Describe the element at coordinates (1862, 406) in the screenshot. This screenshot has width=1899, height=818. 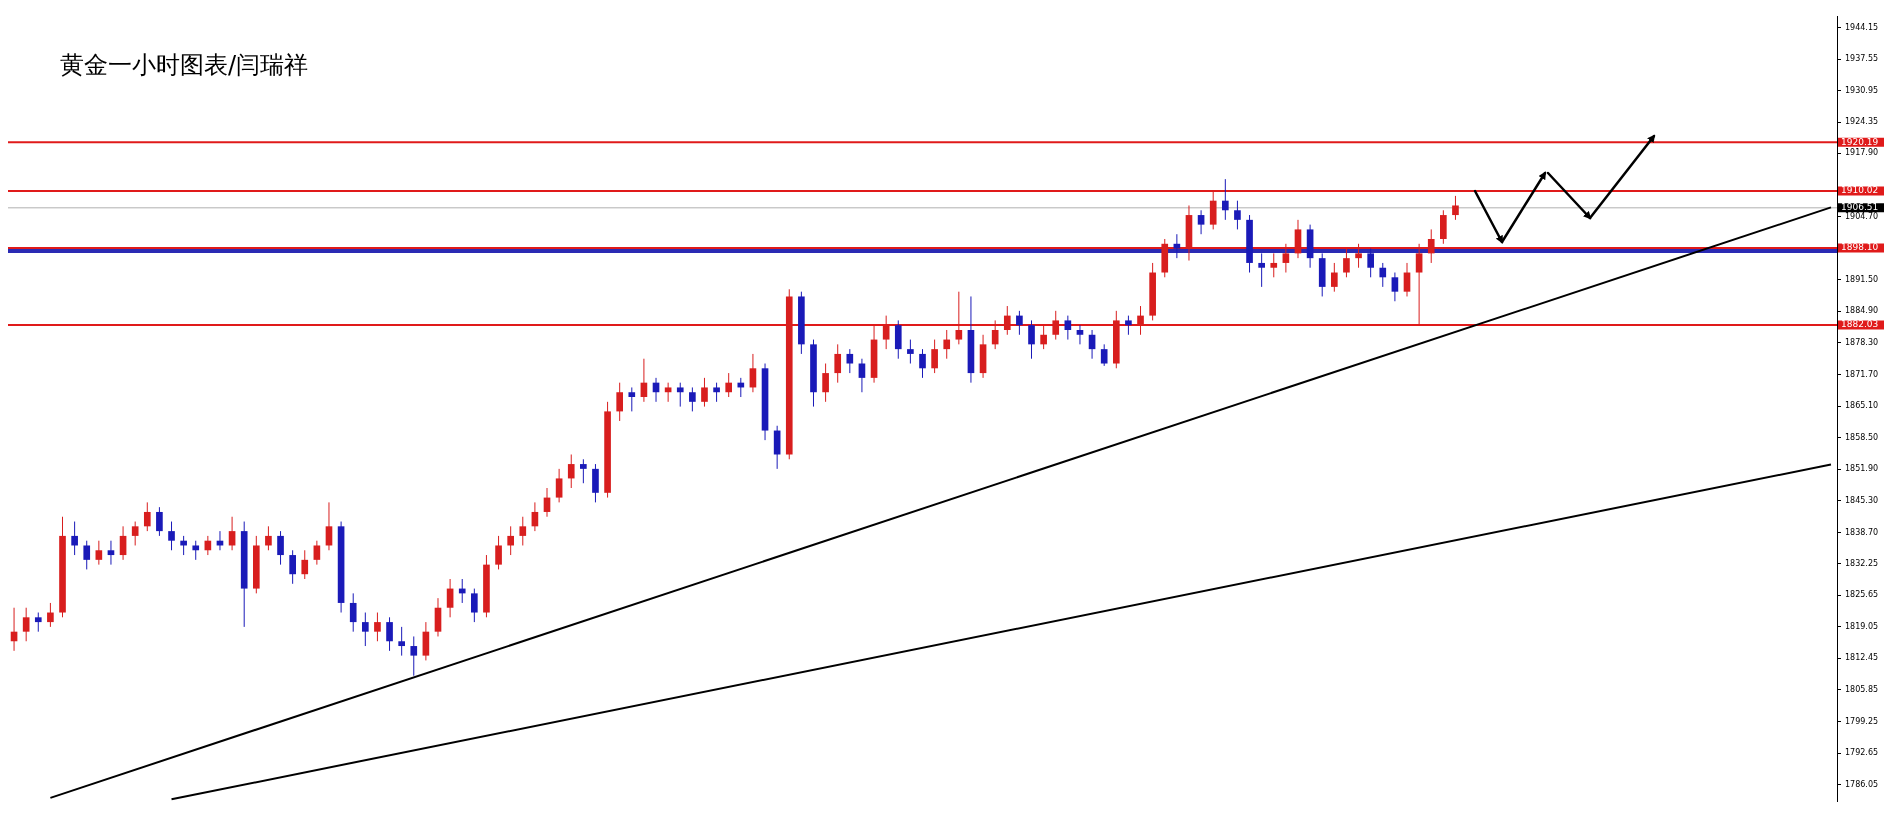
I see `y-tick-label: 1865.10` at that location.